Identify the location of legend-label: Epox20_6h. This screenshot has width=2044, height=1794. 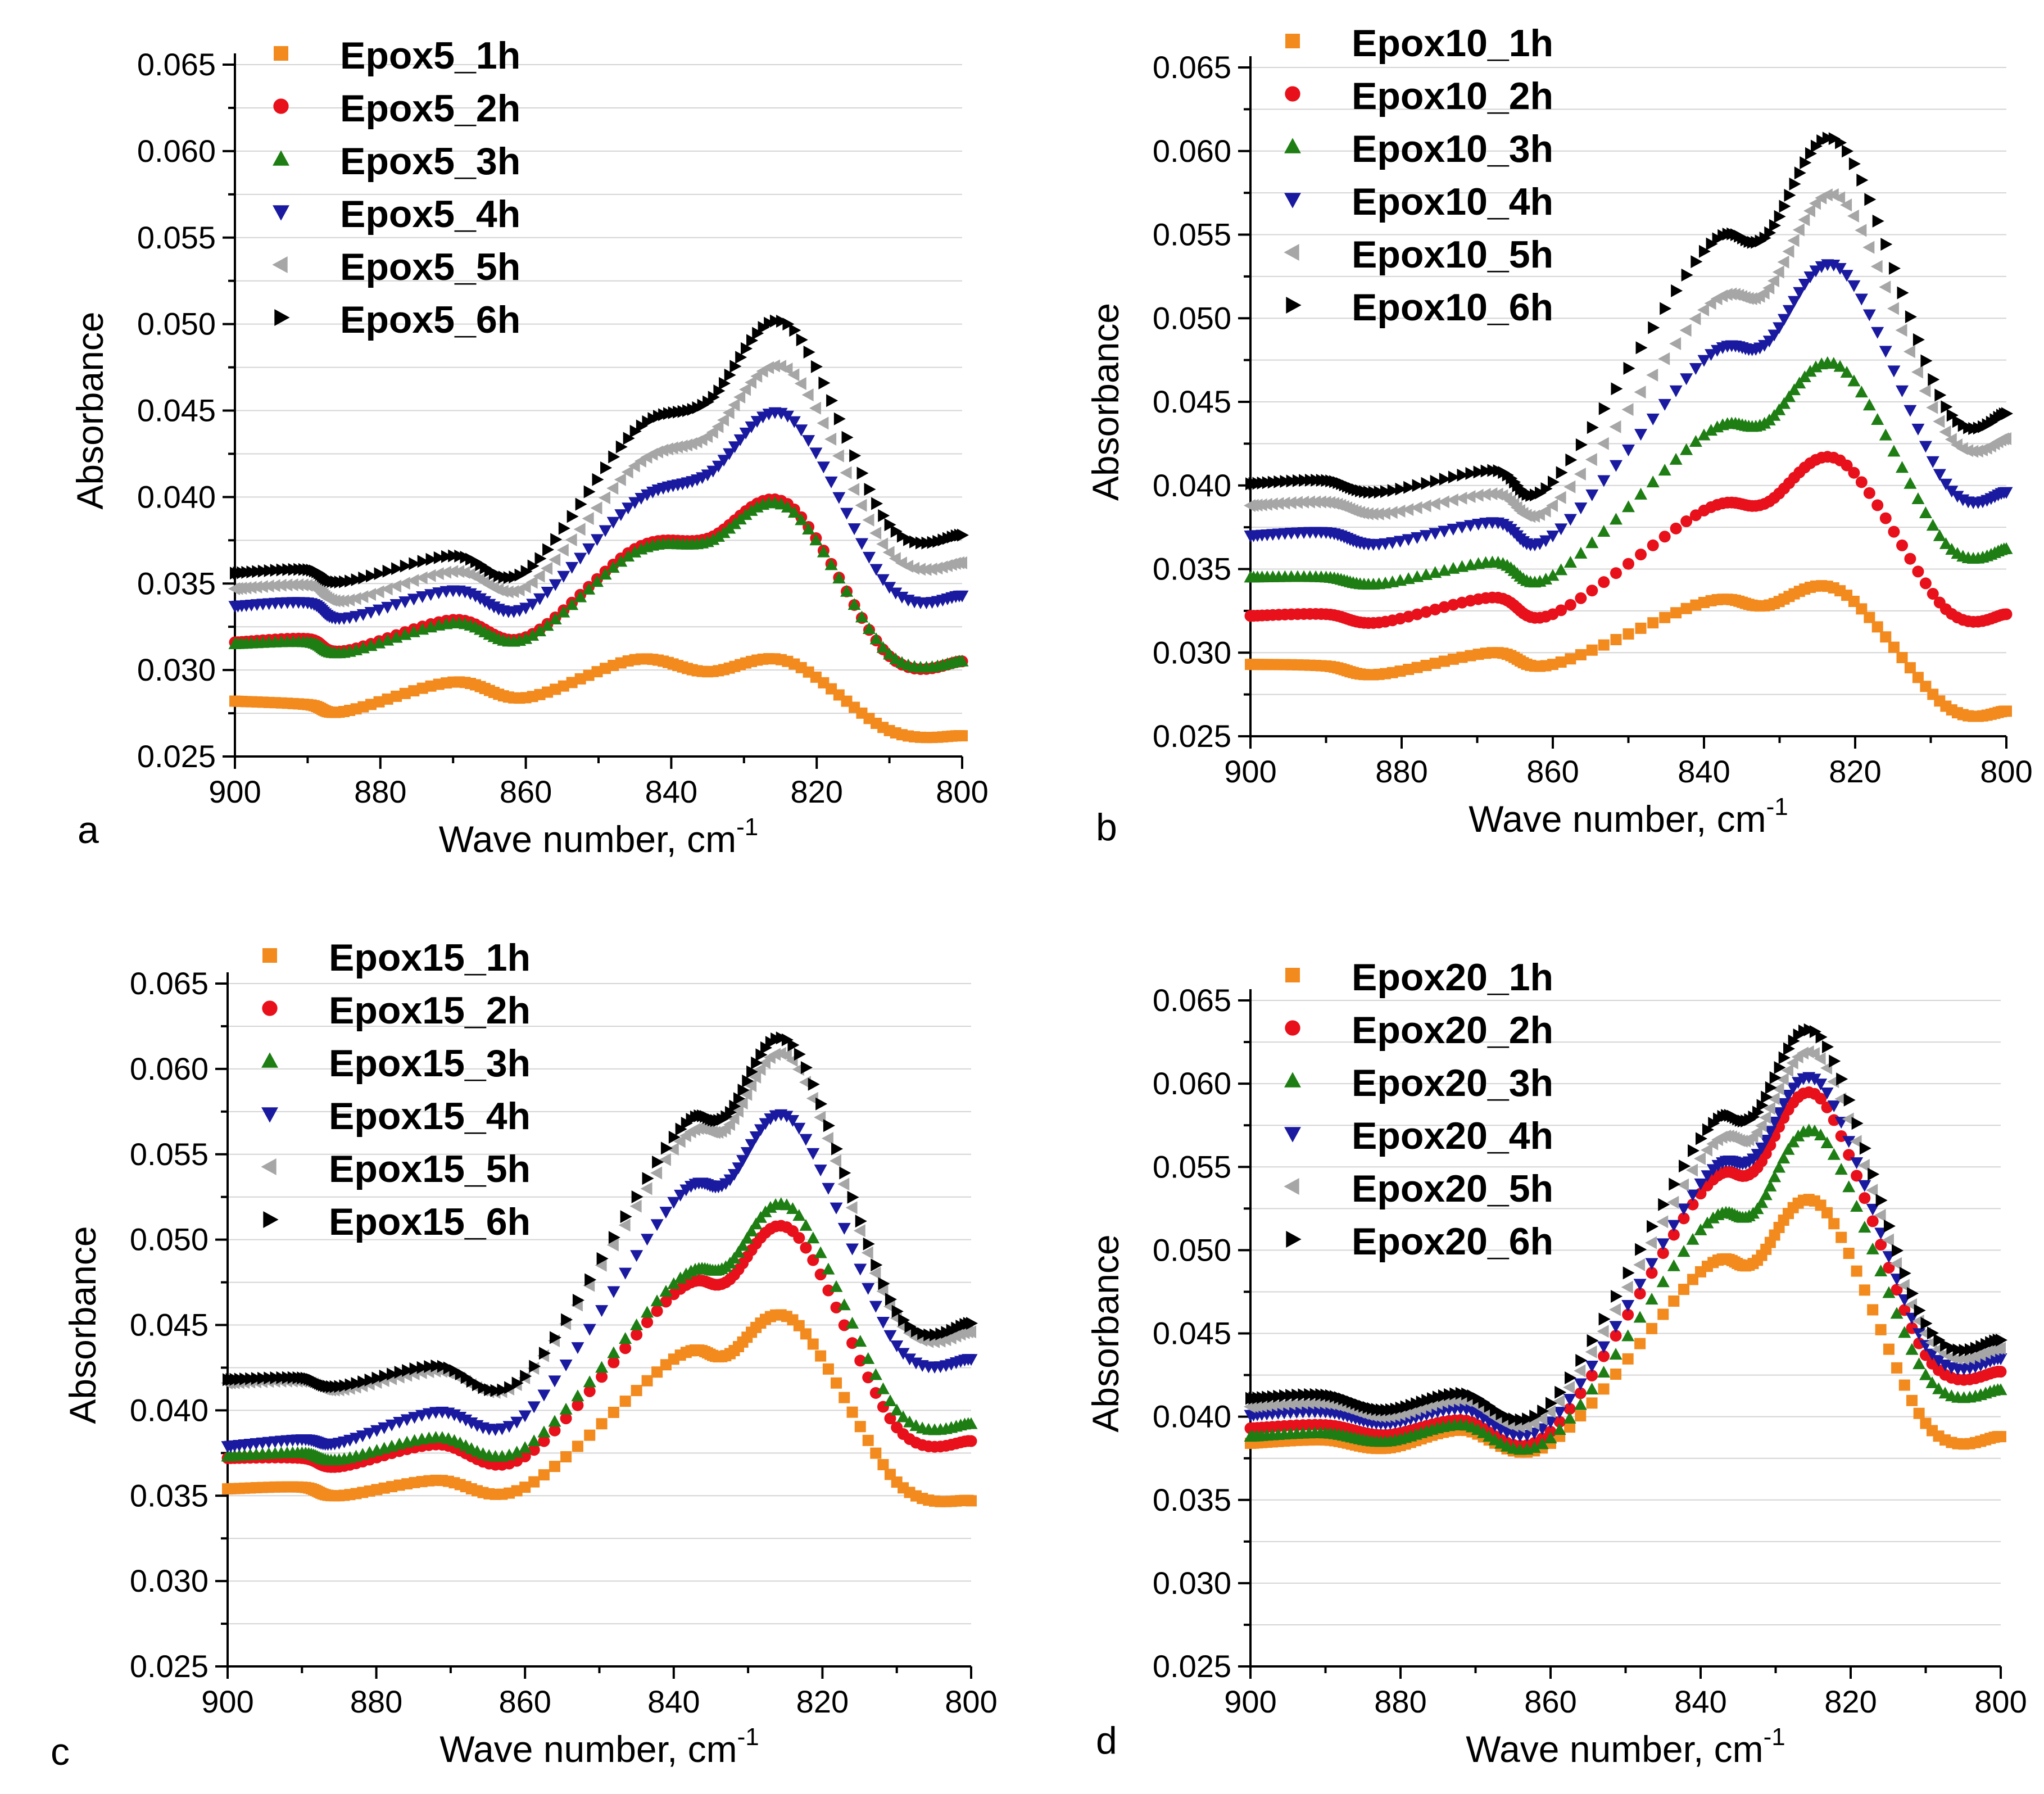
(1453, 1241).